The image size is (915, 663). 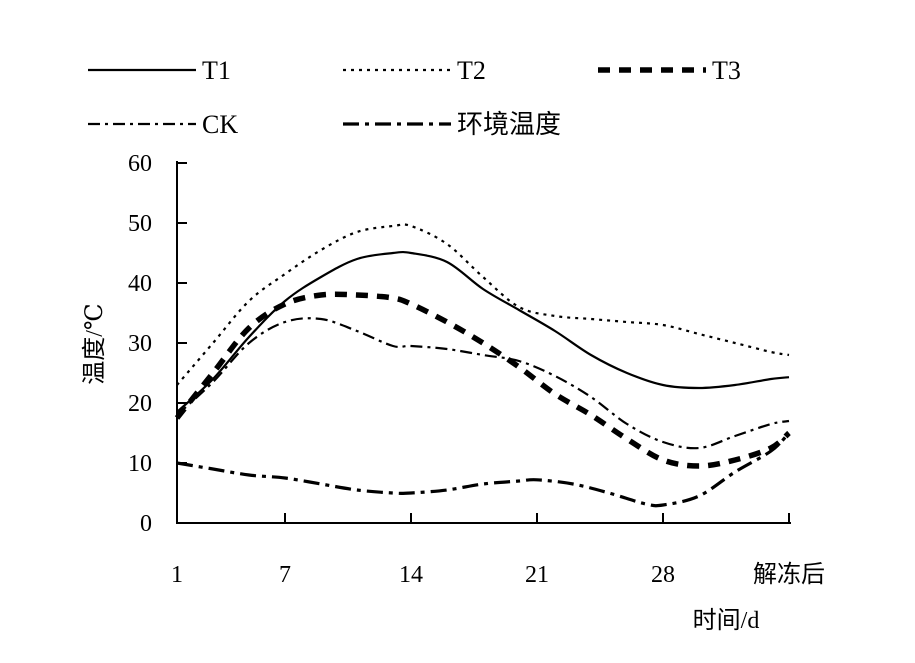 I want to click on y-tick-label: 50, so click(x=140, y=224).